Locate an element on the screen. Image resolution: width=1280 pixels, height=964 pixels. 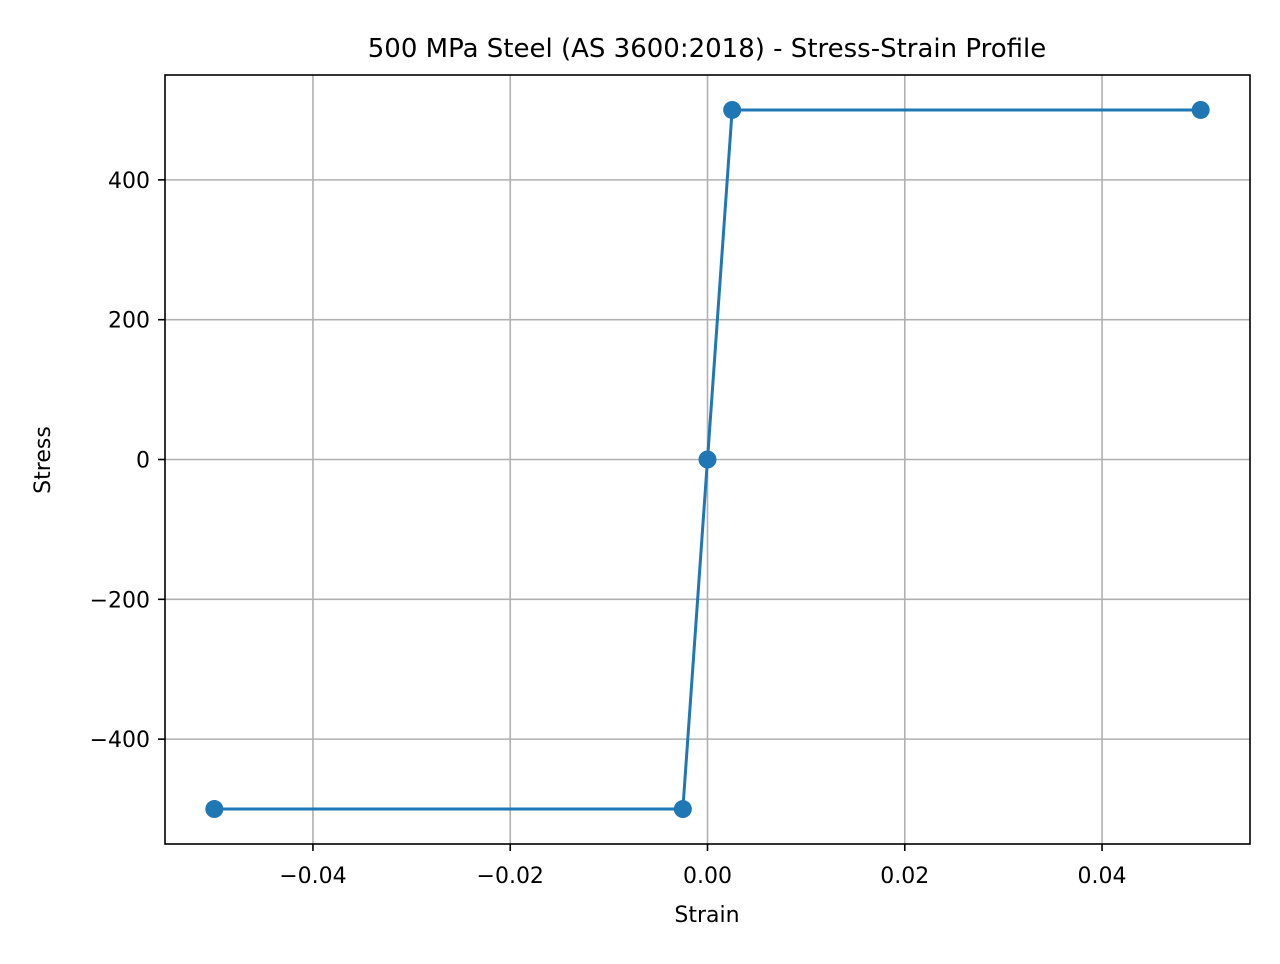
y-tick-label: 200 is located at coordinates (129, 321).